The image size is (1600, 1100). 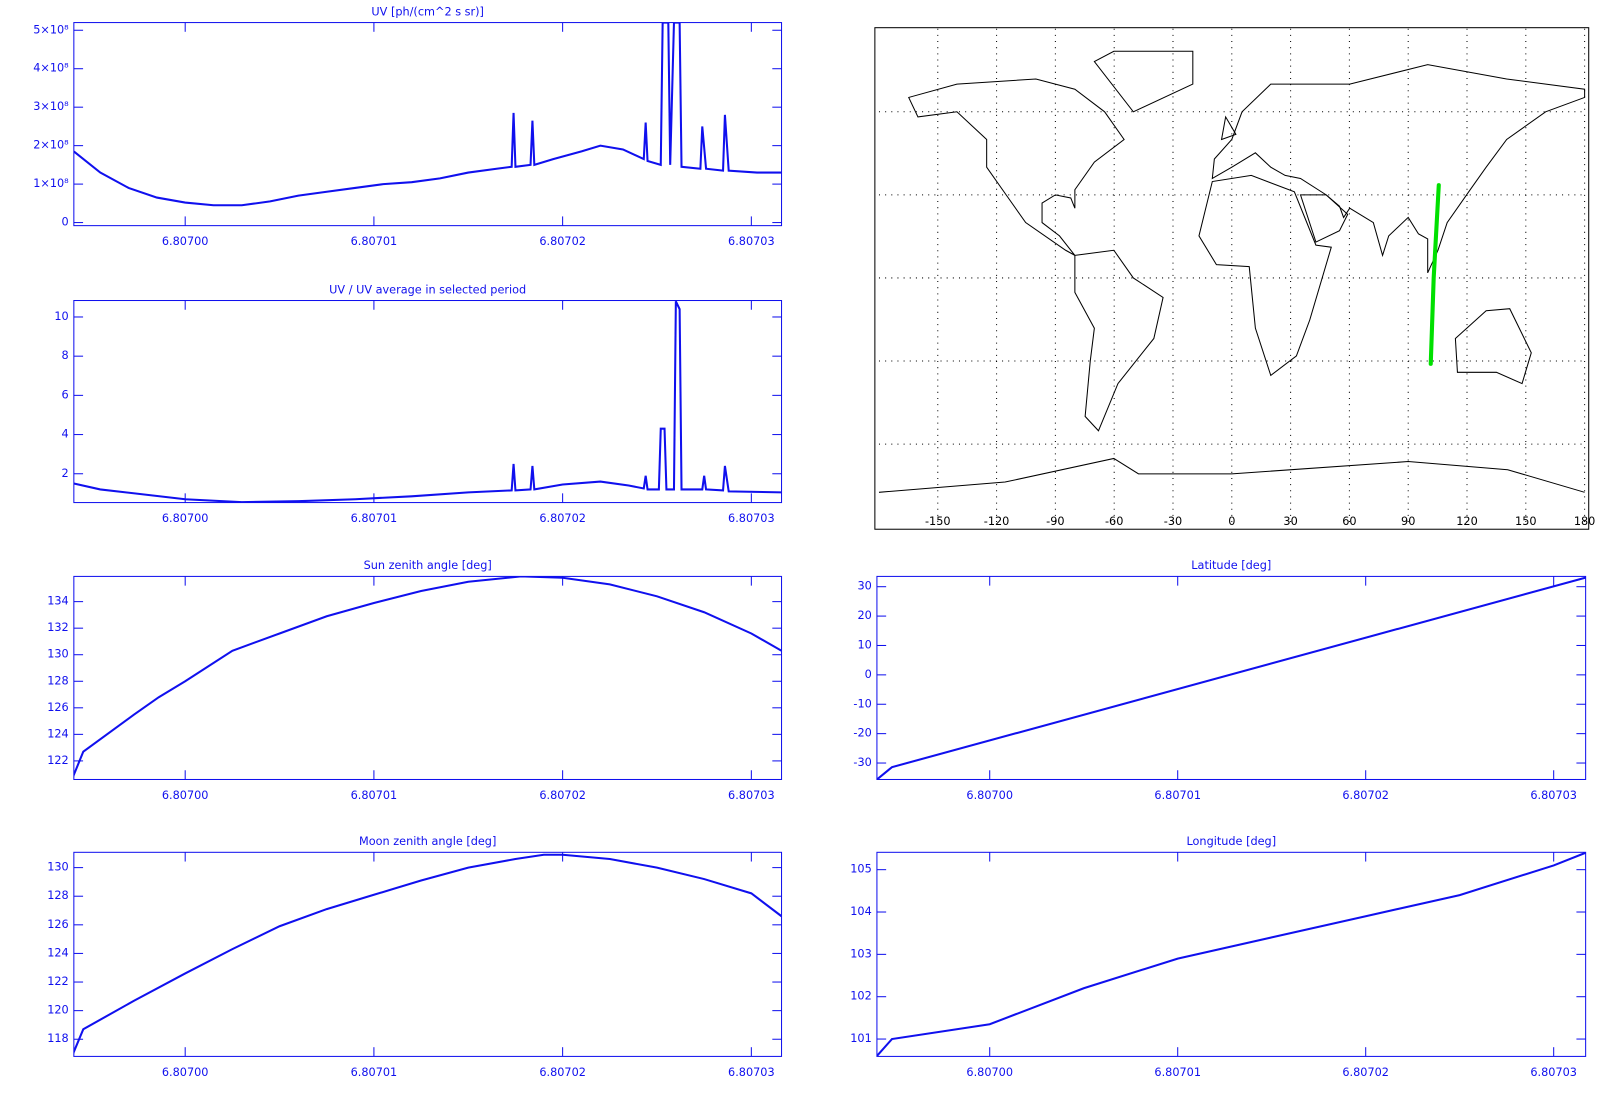 What do you see at coordinates (1526, 521) in the screenshot?
I see `x-tick-label: 150` at bounding box center [1526, 521].